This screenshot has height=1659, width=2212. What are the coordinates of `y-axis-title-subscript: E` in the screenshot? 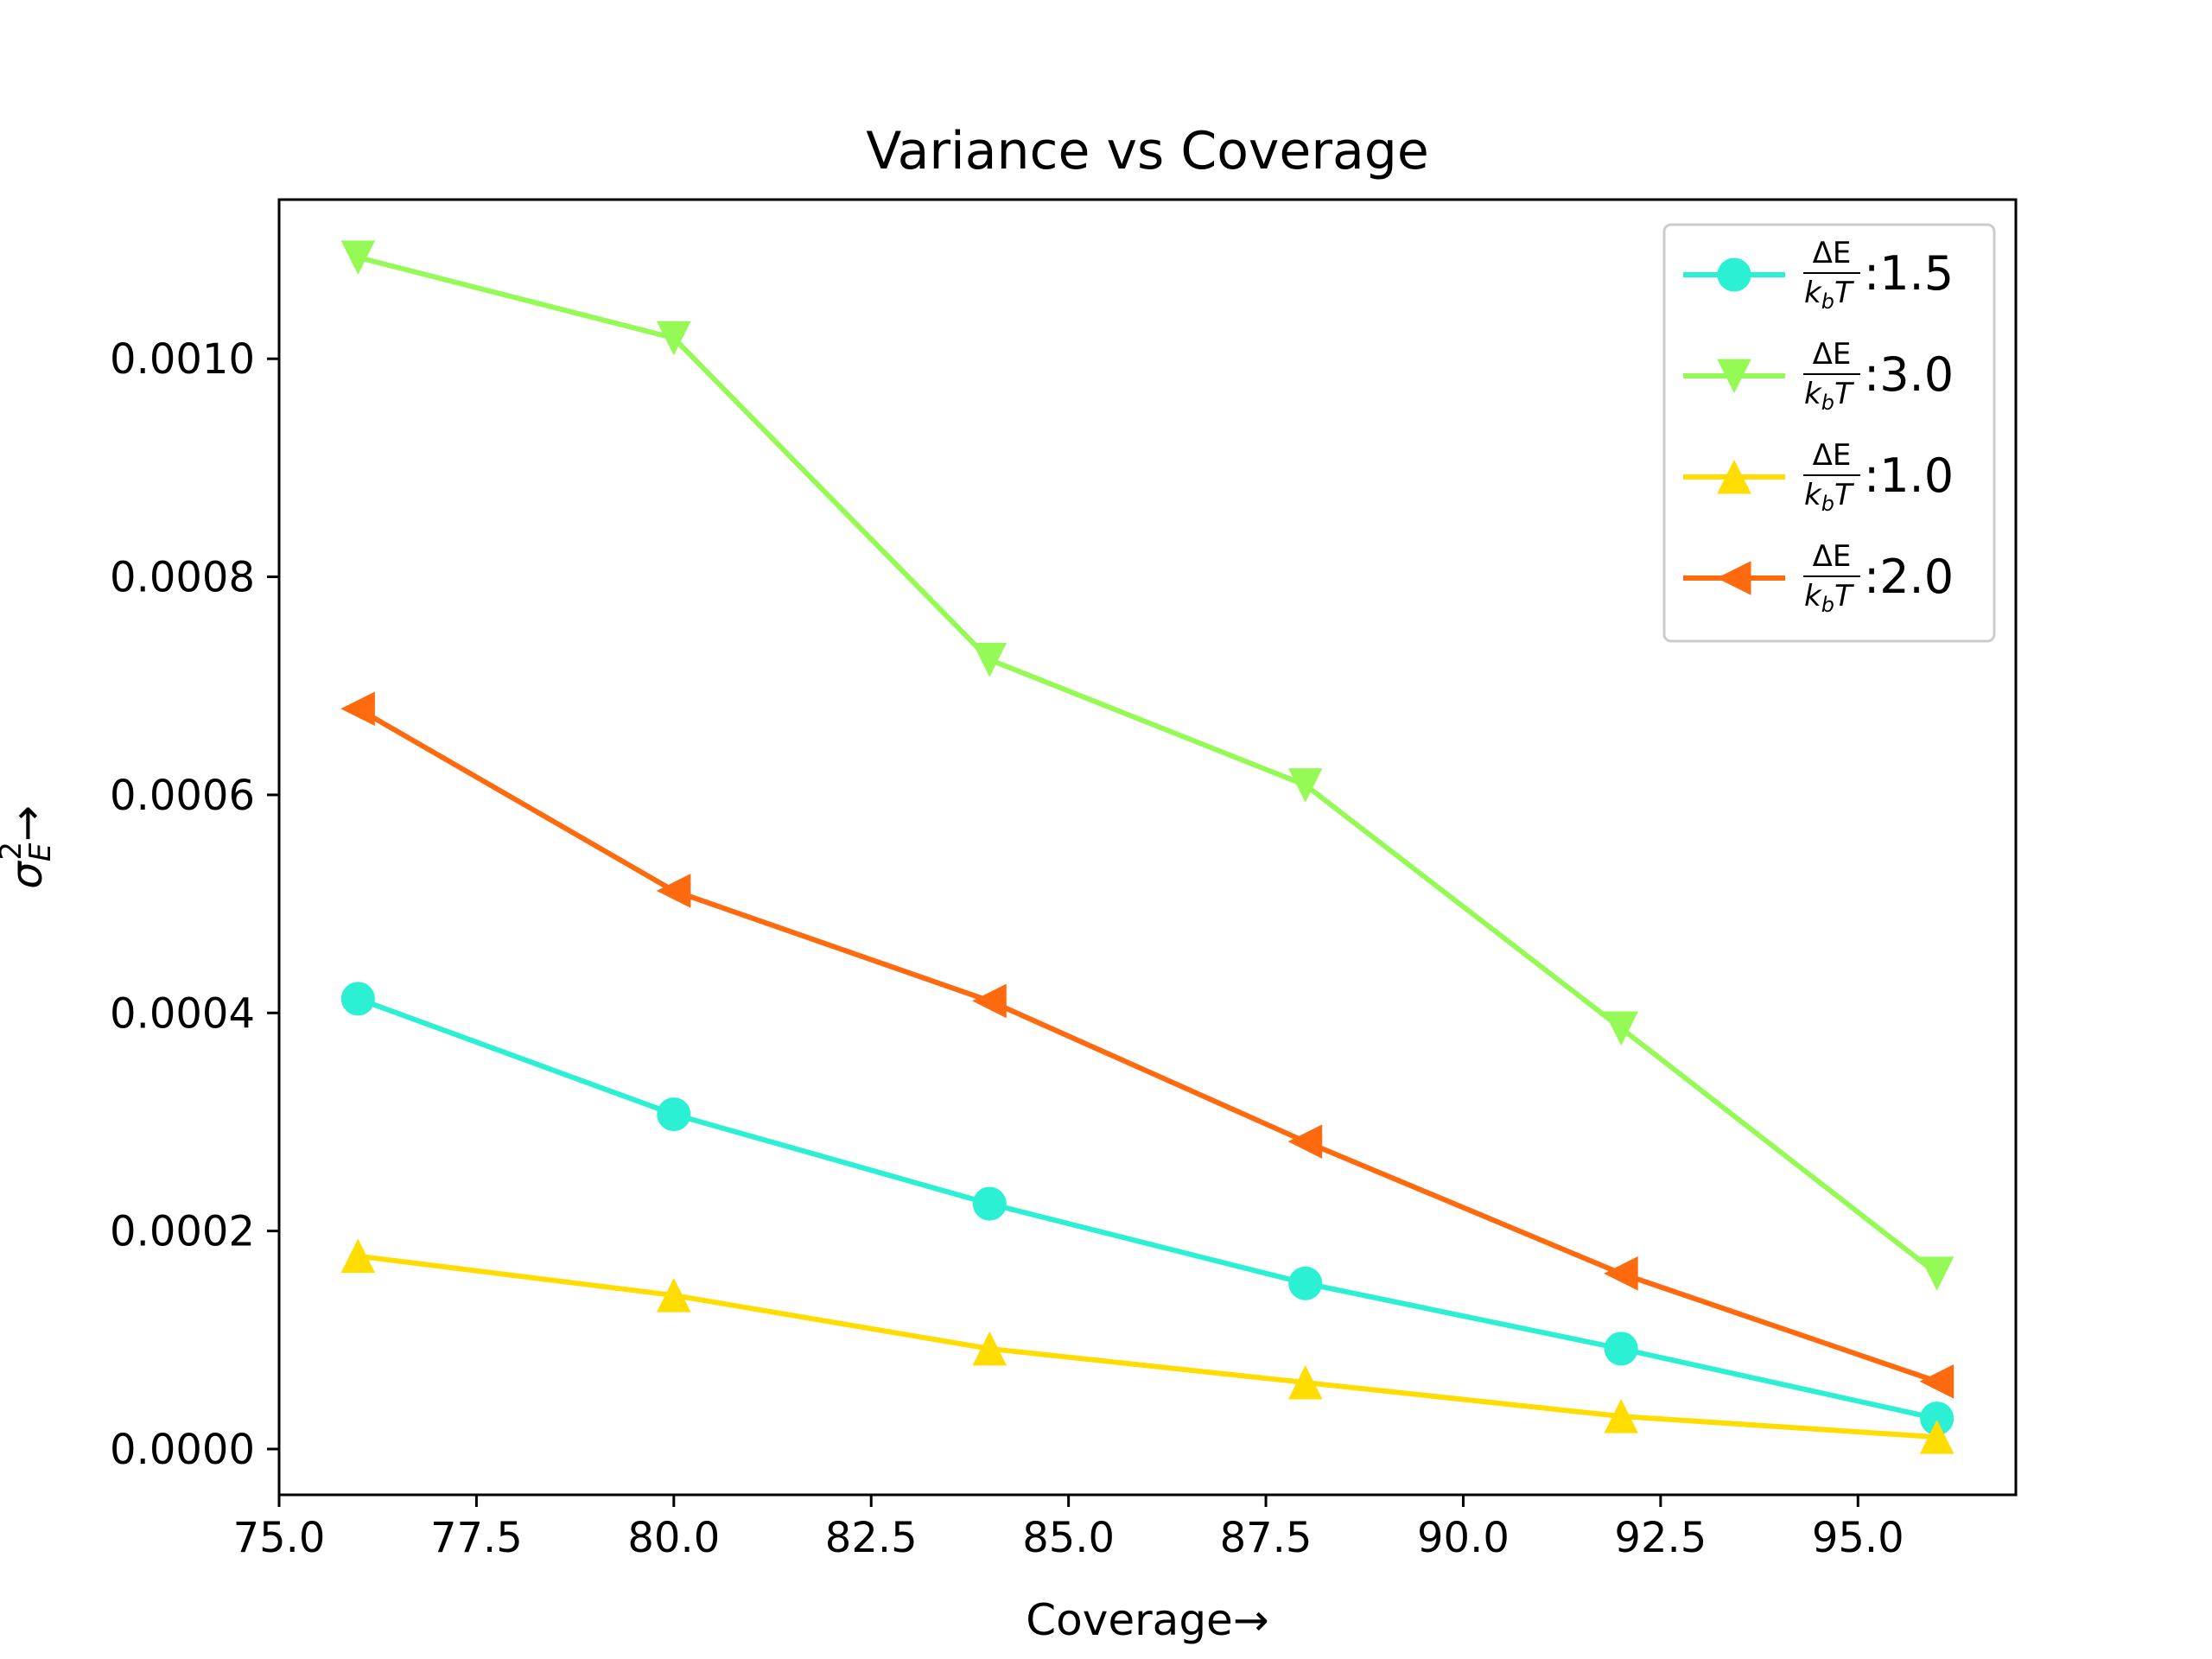 It's located at (40, 851).